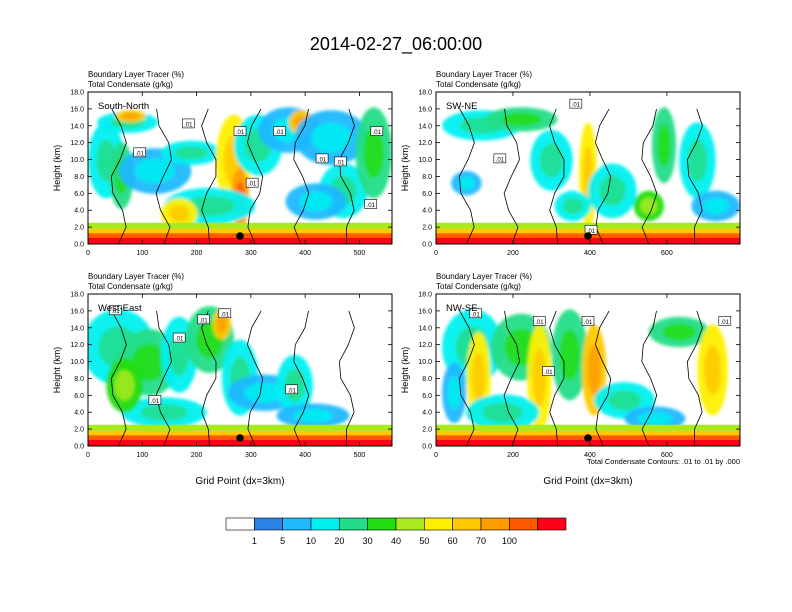  What do you see at coordinates (339, 541) in the screenshot?
I see `colorbar-label: 20` at bounding box center [339, 541].